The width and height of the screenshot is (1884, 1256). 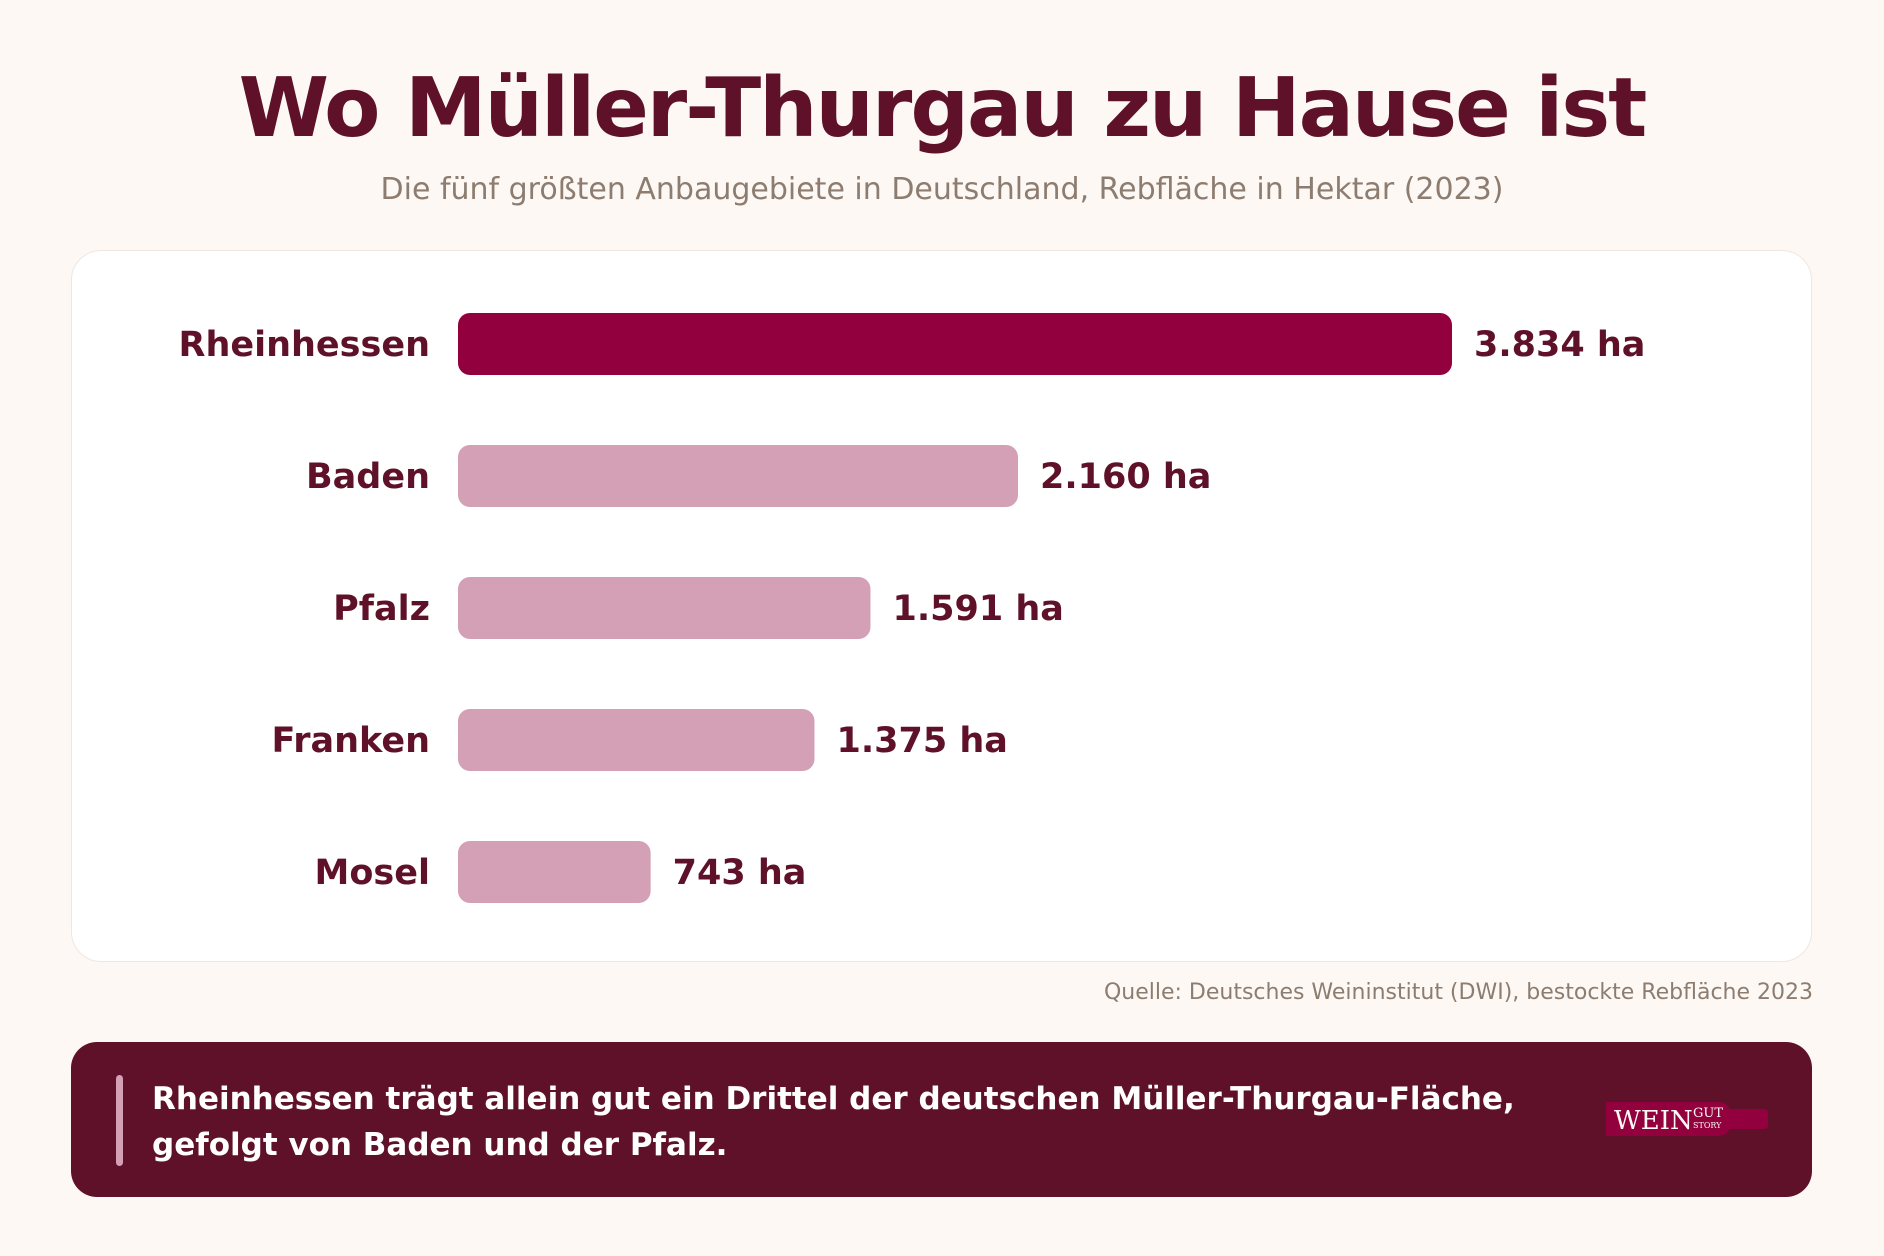 What do you see at coordinates (381, 609) in the screenshot?
I see `category-label-pfalz: Pfalz` at bounding box center [381, 609].